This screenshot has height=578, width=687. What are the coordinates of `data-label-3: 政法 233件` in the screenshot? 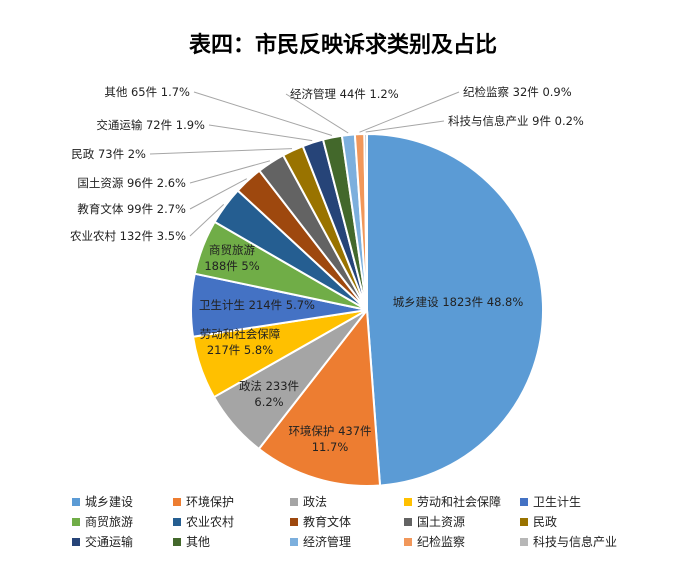 It's located at (269, 386).